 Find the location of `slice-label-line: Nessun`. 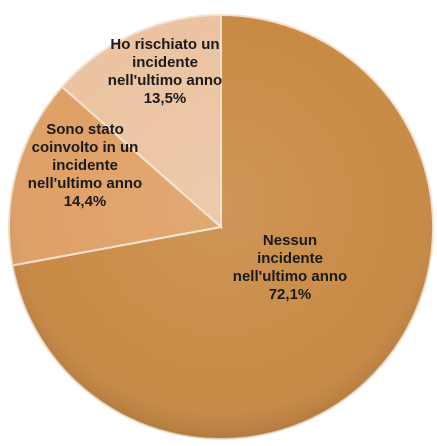

slice-label-line: Nessun is located at coordinates (290, 240).